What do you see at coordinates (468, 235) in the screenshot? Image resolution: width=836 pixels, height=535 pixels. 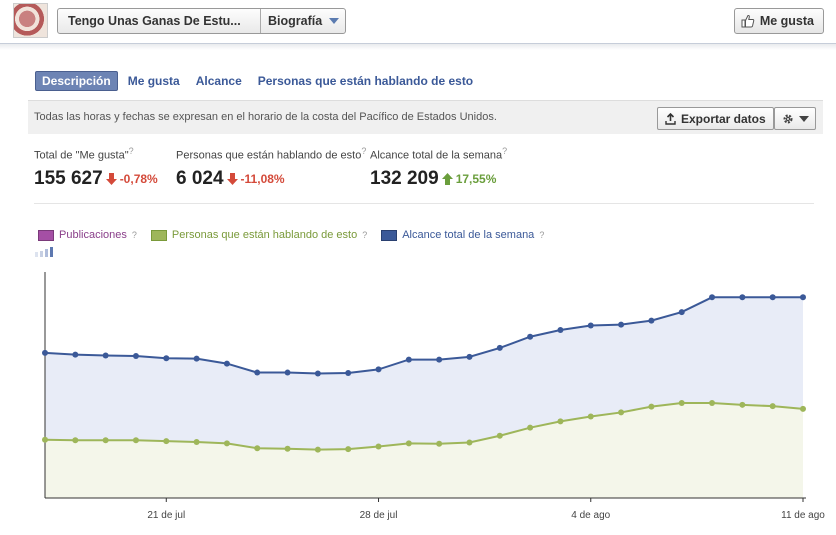 I see `legend-label: Alcance total de la semana` at bounding box center [468, 235].